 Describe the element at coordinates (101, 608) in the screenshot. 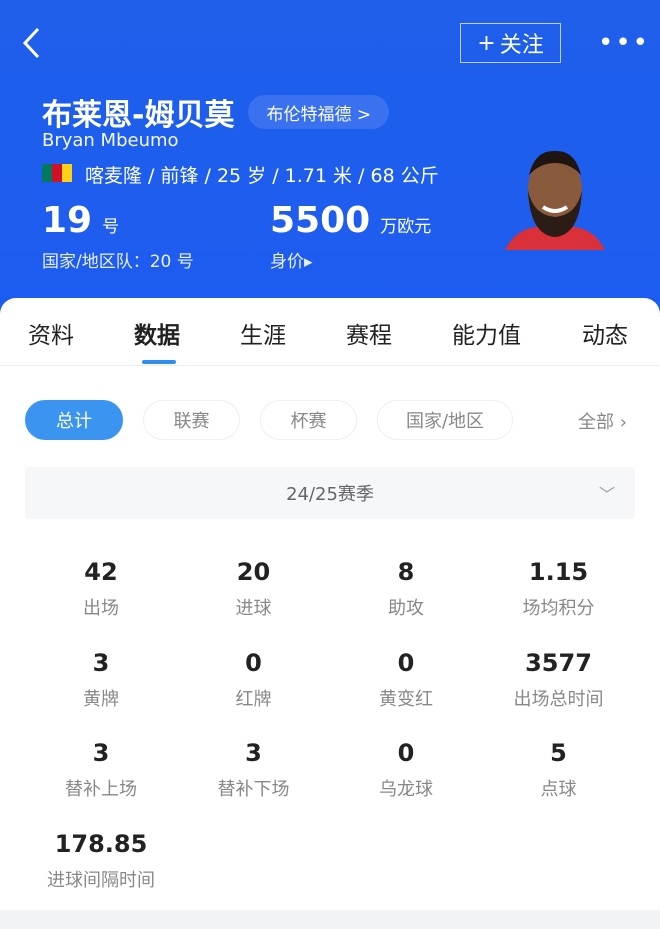

I see `stat-label: 出场` at that location.